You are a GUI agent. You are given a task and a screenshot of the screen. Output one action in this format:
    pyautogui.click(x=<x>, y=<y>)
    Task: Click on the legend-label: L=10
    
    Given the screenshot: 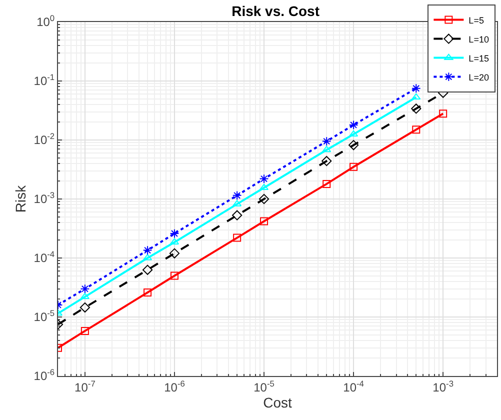 What is the action you would take?
    pyautogui.click(x=478, y=39)
    